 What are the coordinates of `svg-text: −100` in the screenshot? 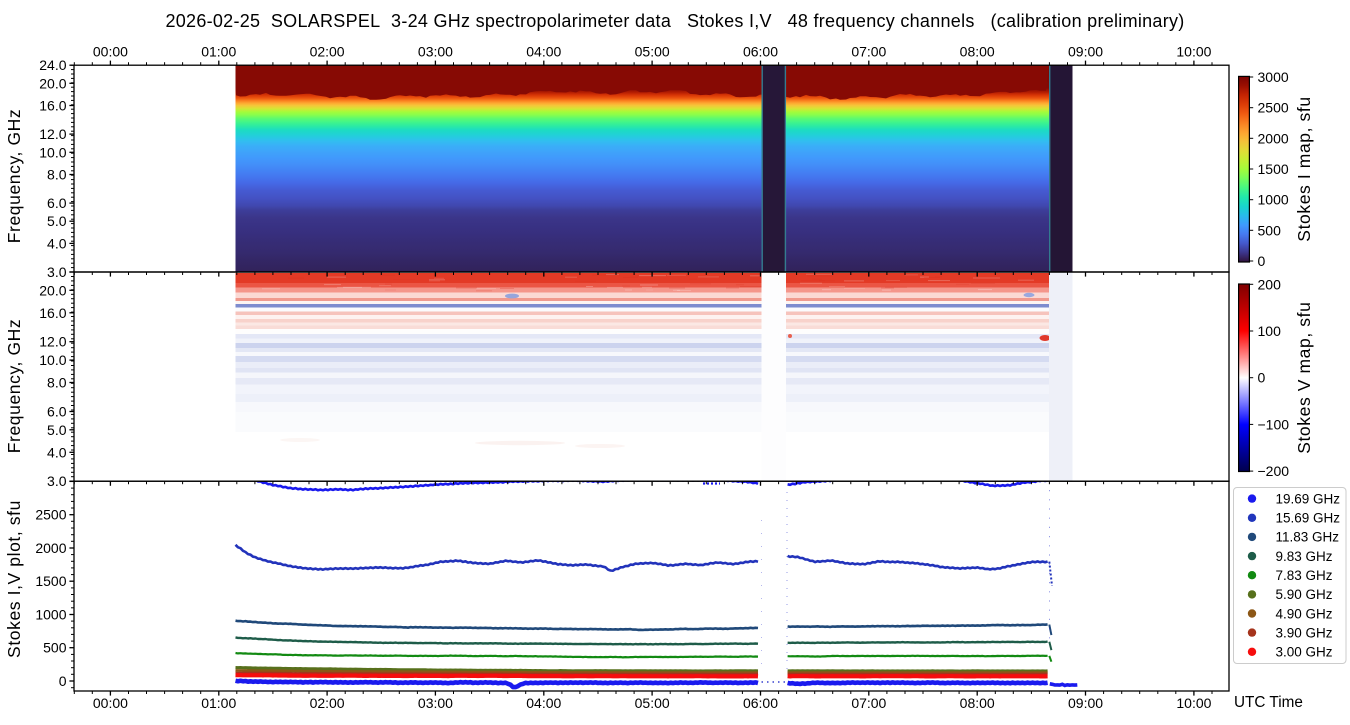 It's located at (1274, 424).